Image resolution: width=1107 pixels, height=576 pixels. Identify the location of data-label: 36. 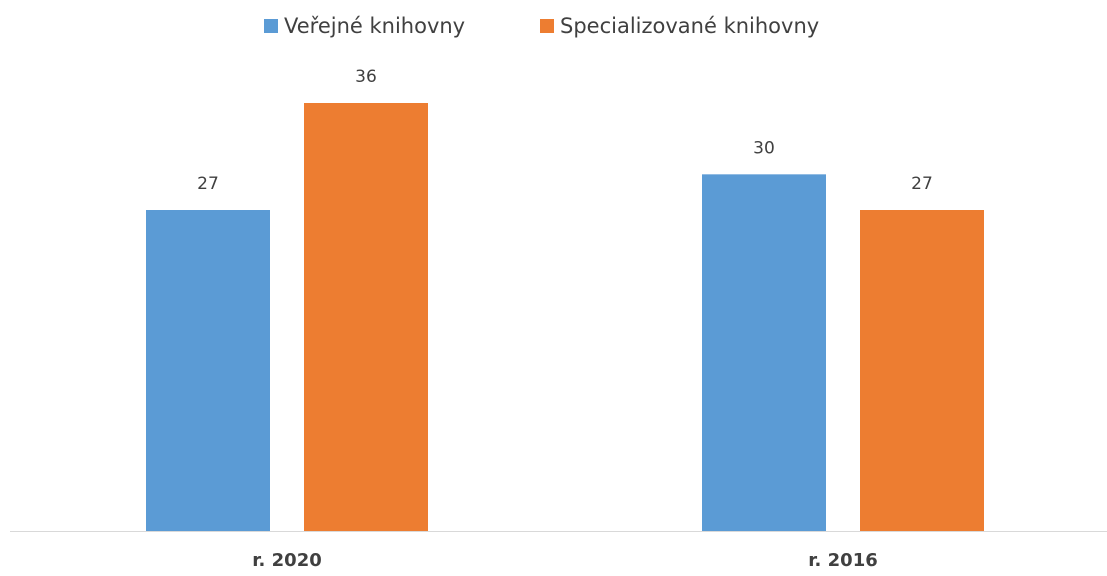
(366, 77).